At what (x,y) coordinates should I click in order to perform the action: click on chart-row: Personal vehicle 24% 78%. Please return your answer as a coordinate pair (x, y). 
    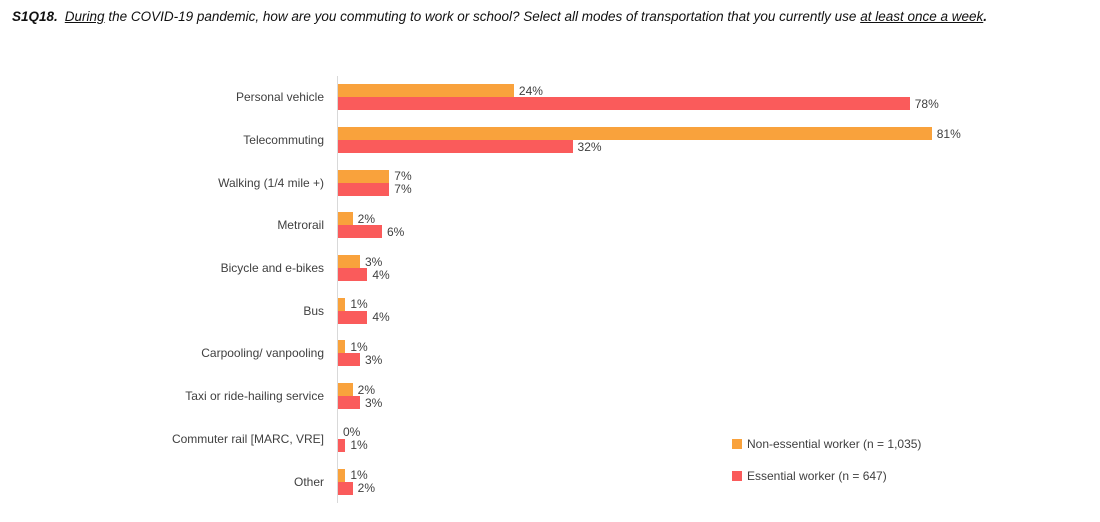
    Looking at the image, I should click on (550, 97).